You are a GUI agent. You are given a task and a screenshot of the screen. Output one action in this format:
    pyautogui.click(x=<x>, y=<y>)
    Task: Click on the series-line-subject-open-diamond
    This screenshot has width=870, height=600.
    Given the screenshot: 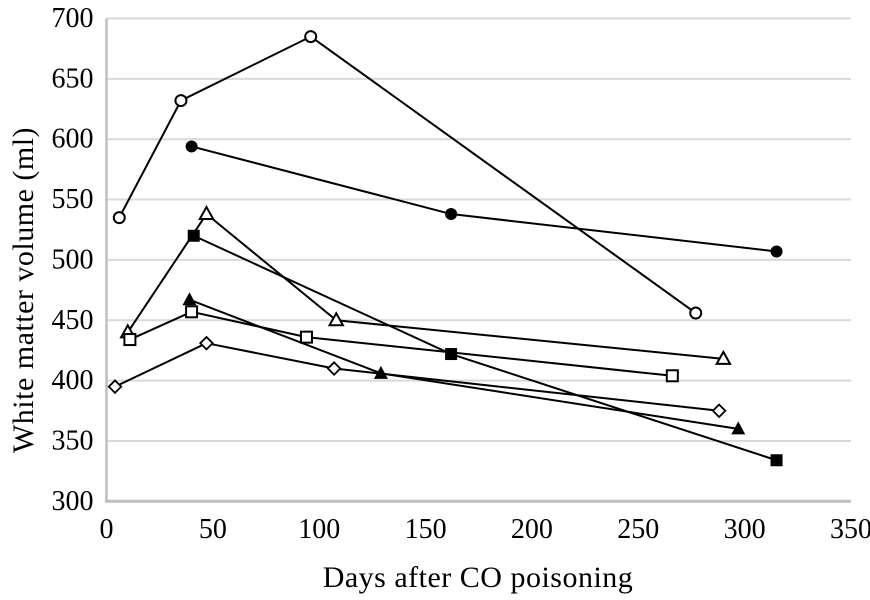 What is the action you would take?
    pyautogui.click(x=417, y=377)
    